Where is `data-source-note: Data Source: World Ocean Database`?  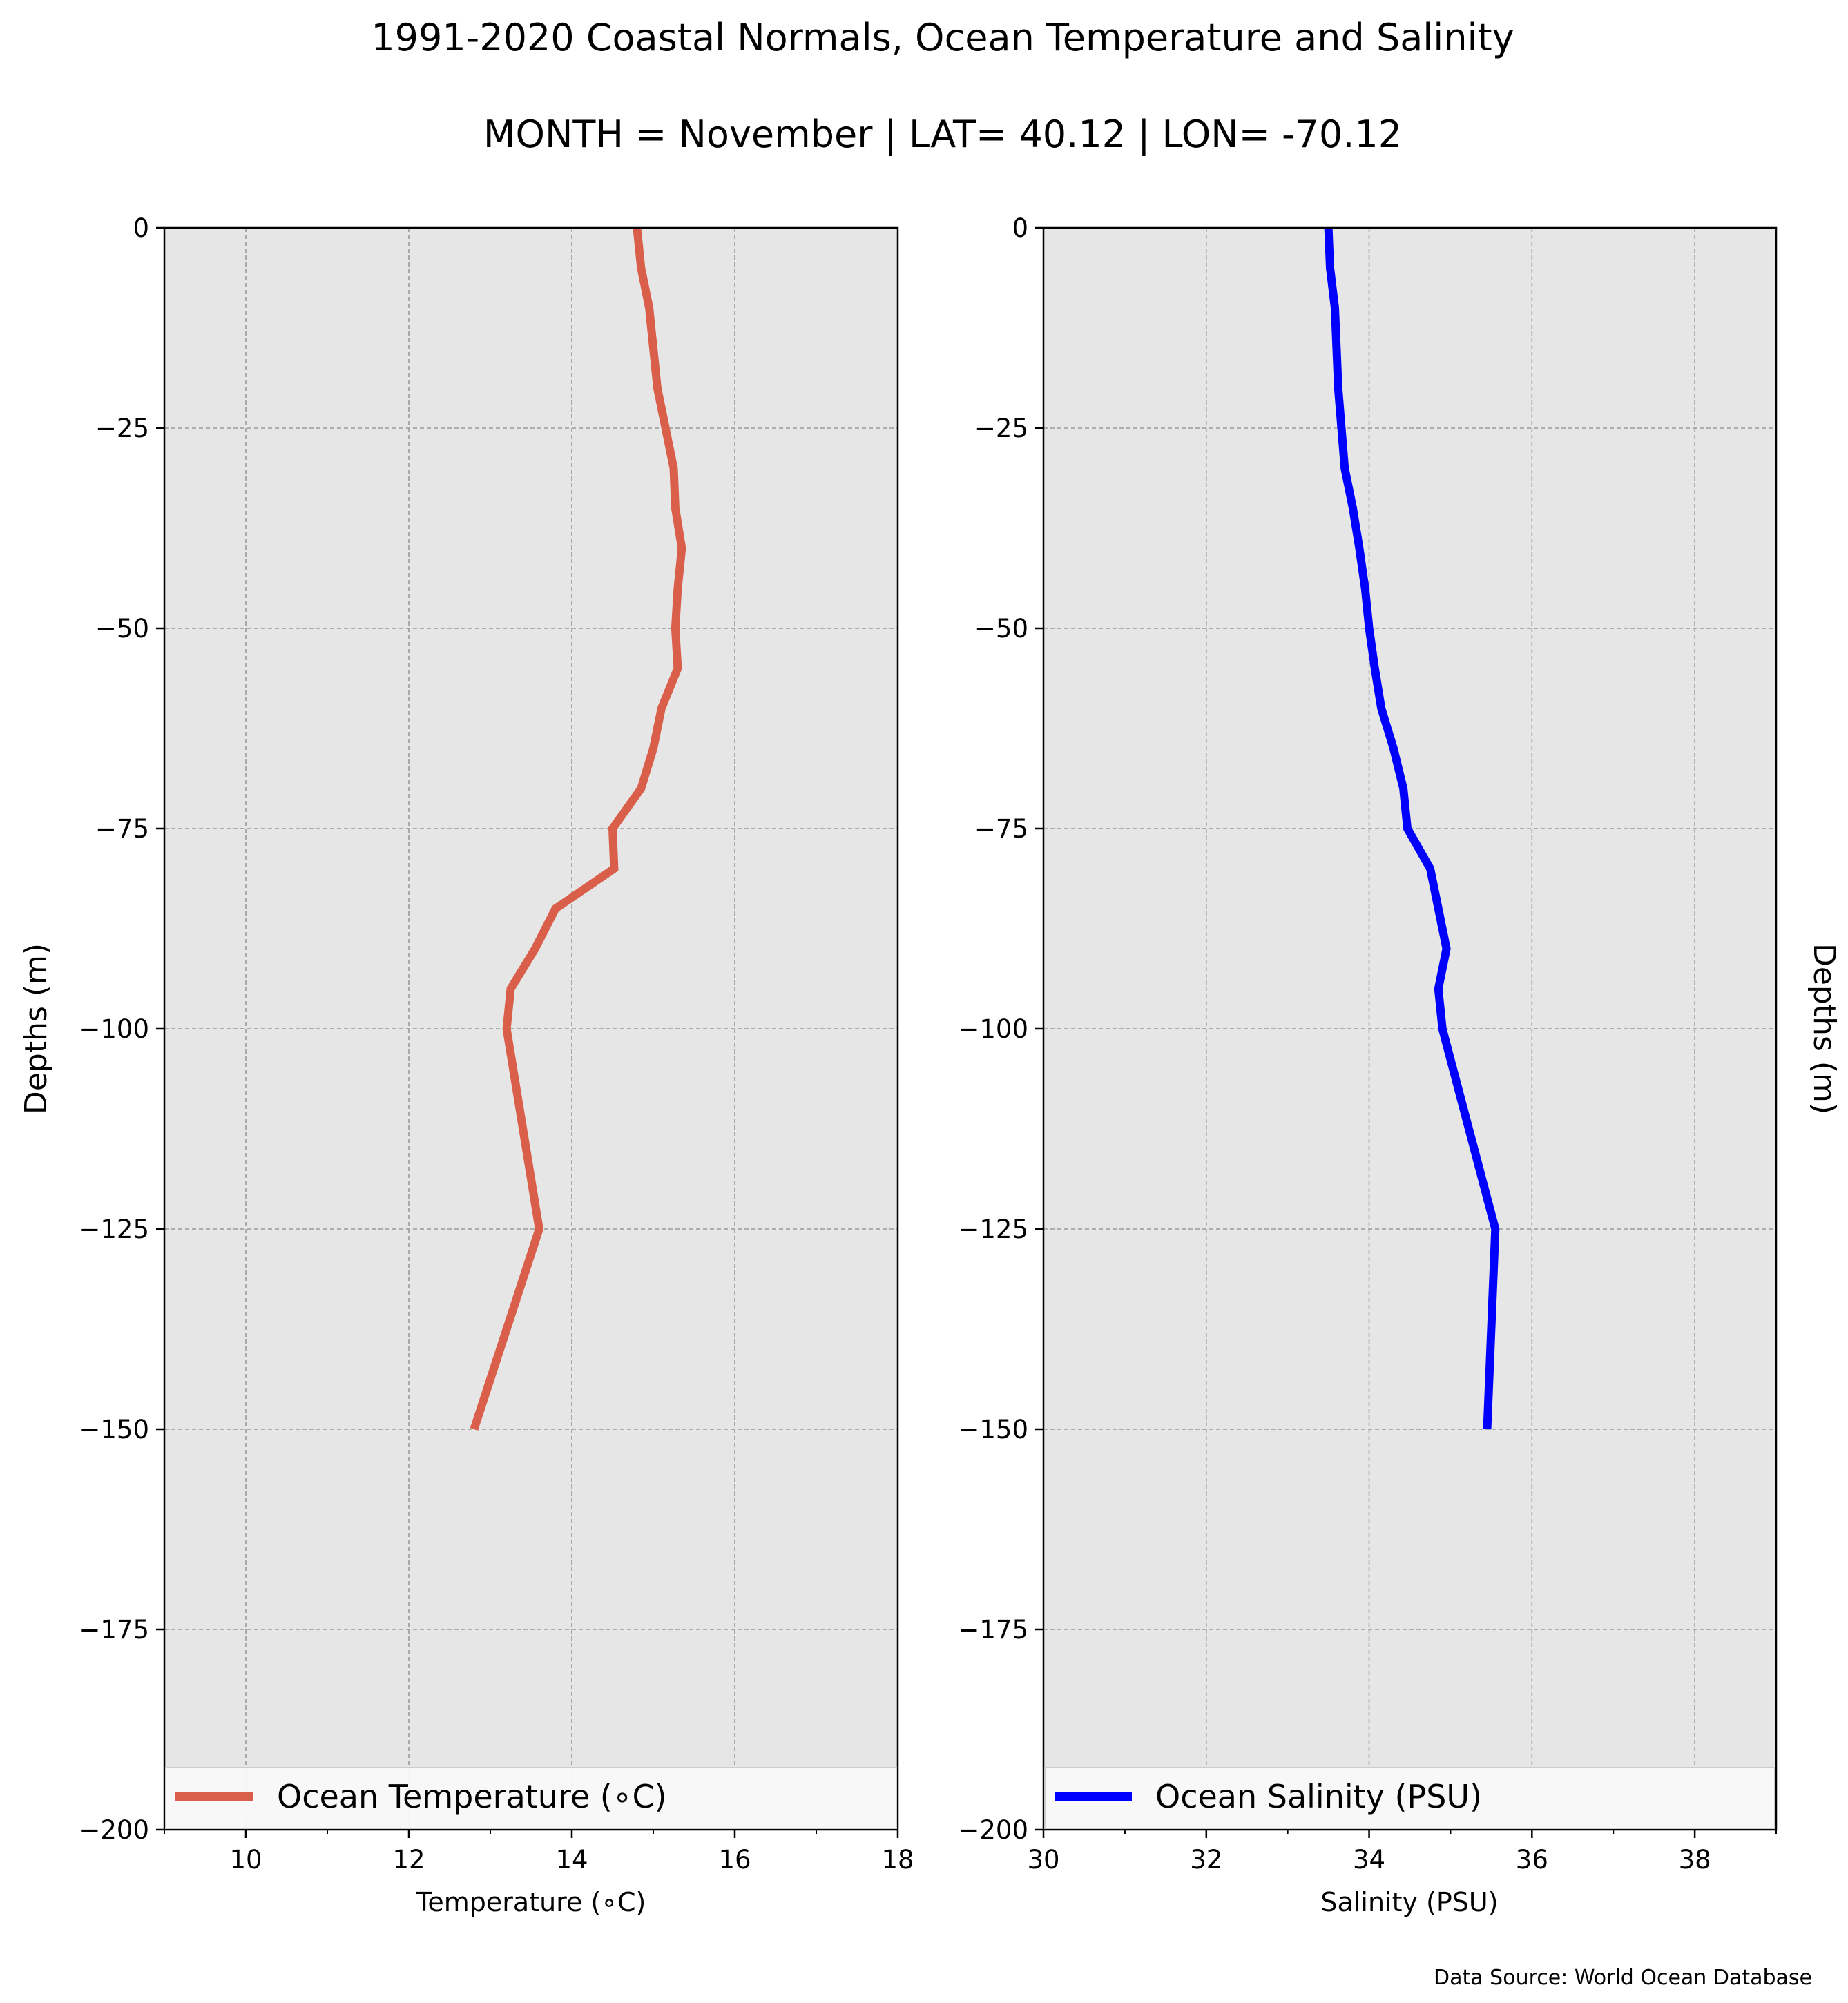
data-source-note: Data Source: World Ocean Database is located at coordinates (1623, 1978).